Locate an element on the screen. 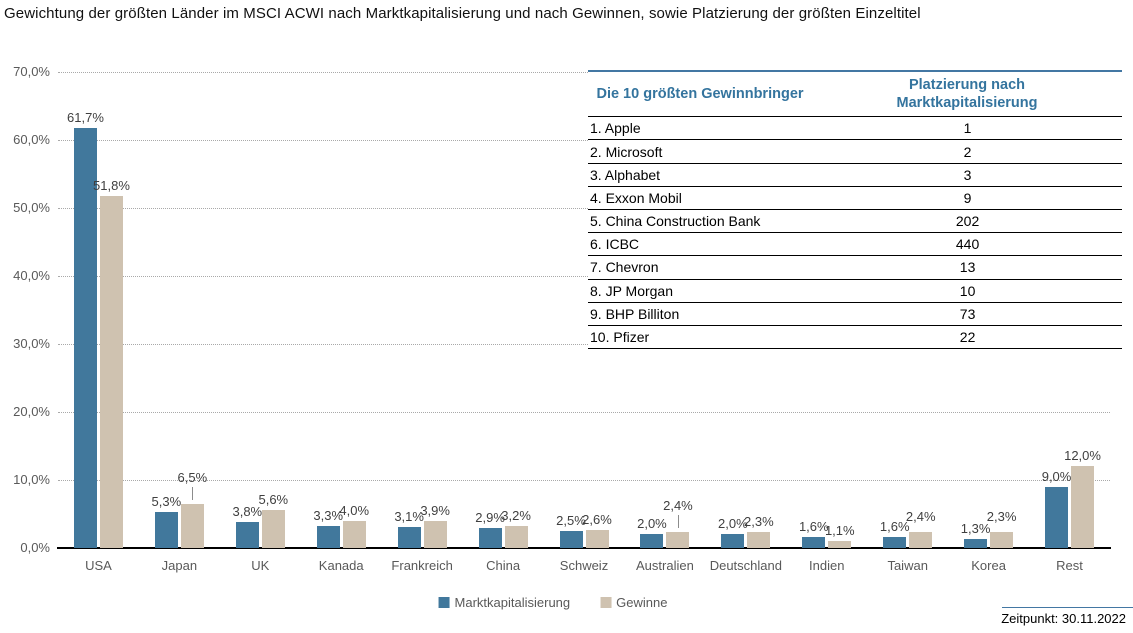 The height and width of the screenshot is (633, 1133). table-cell-rank: 22 is located at coordinates (967, 337).